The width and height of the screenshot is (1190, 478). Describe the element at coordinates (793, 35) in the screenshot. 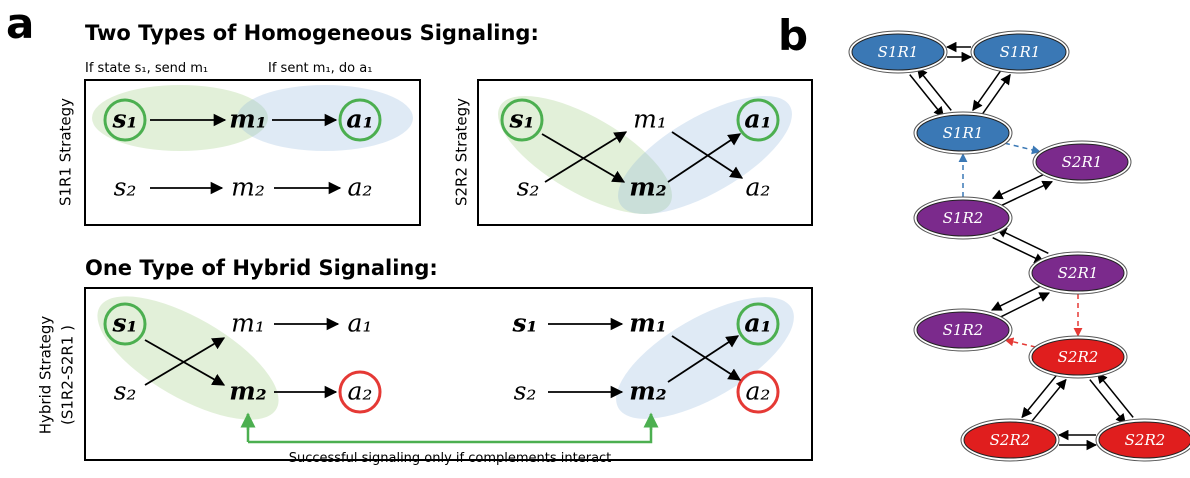

I see `panel-label: b` at that location.